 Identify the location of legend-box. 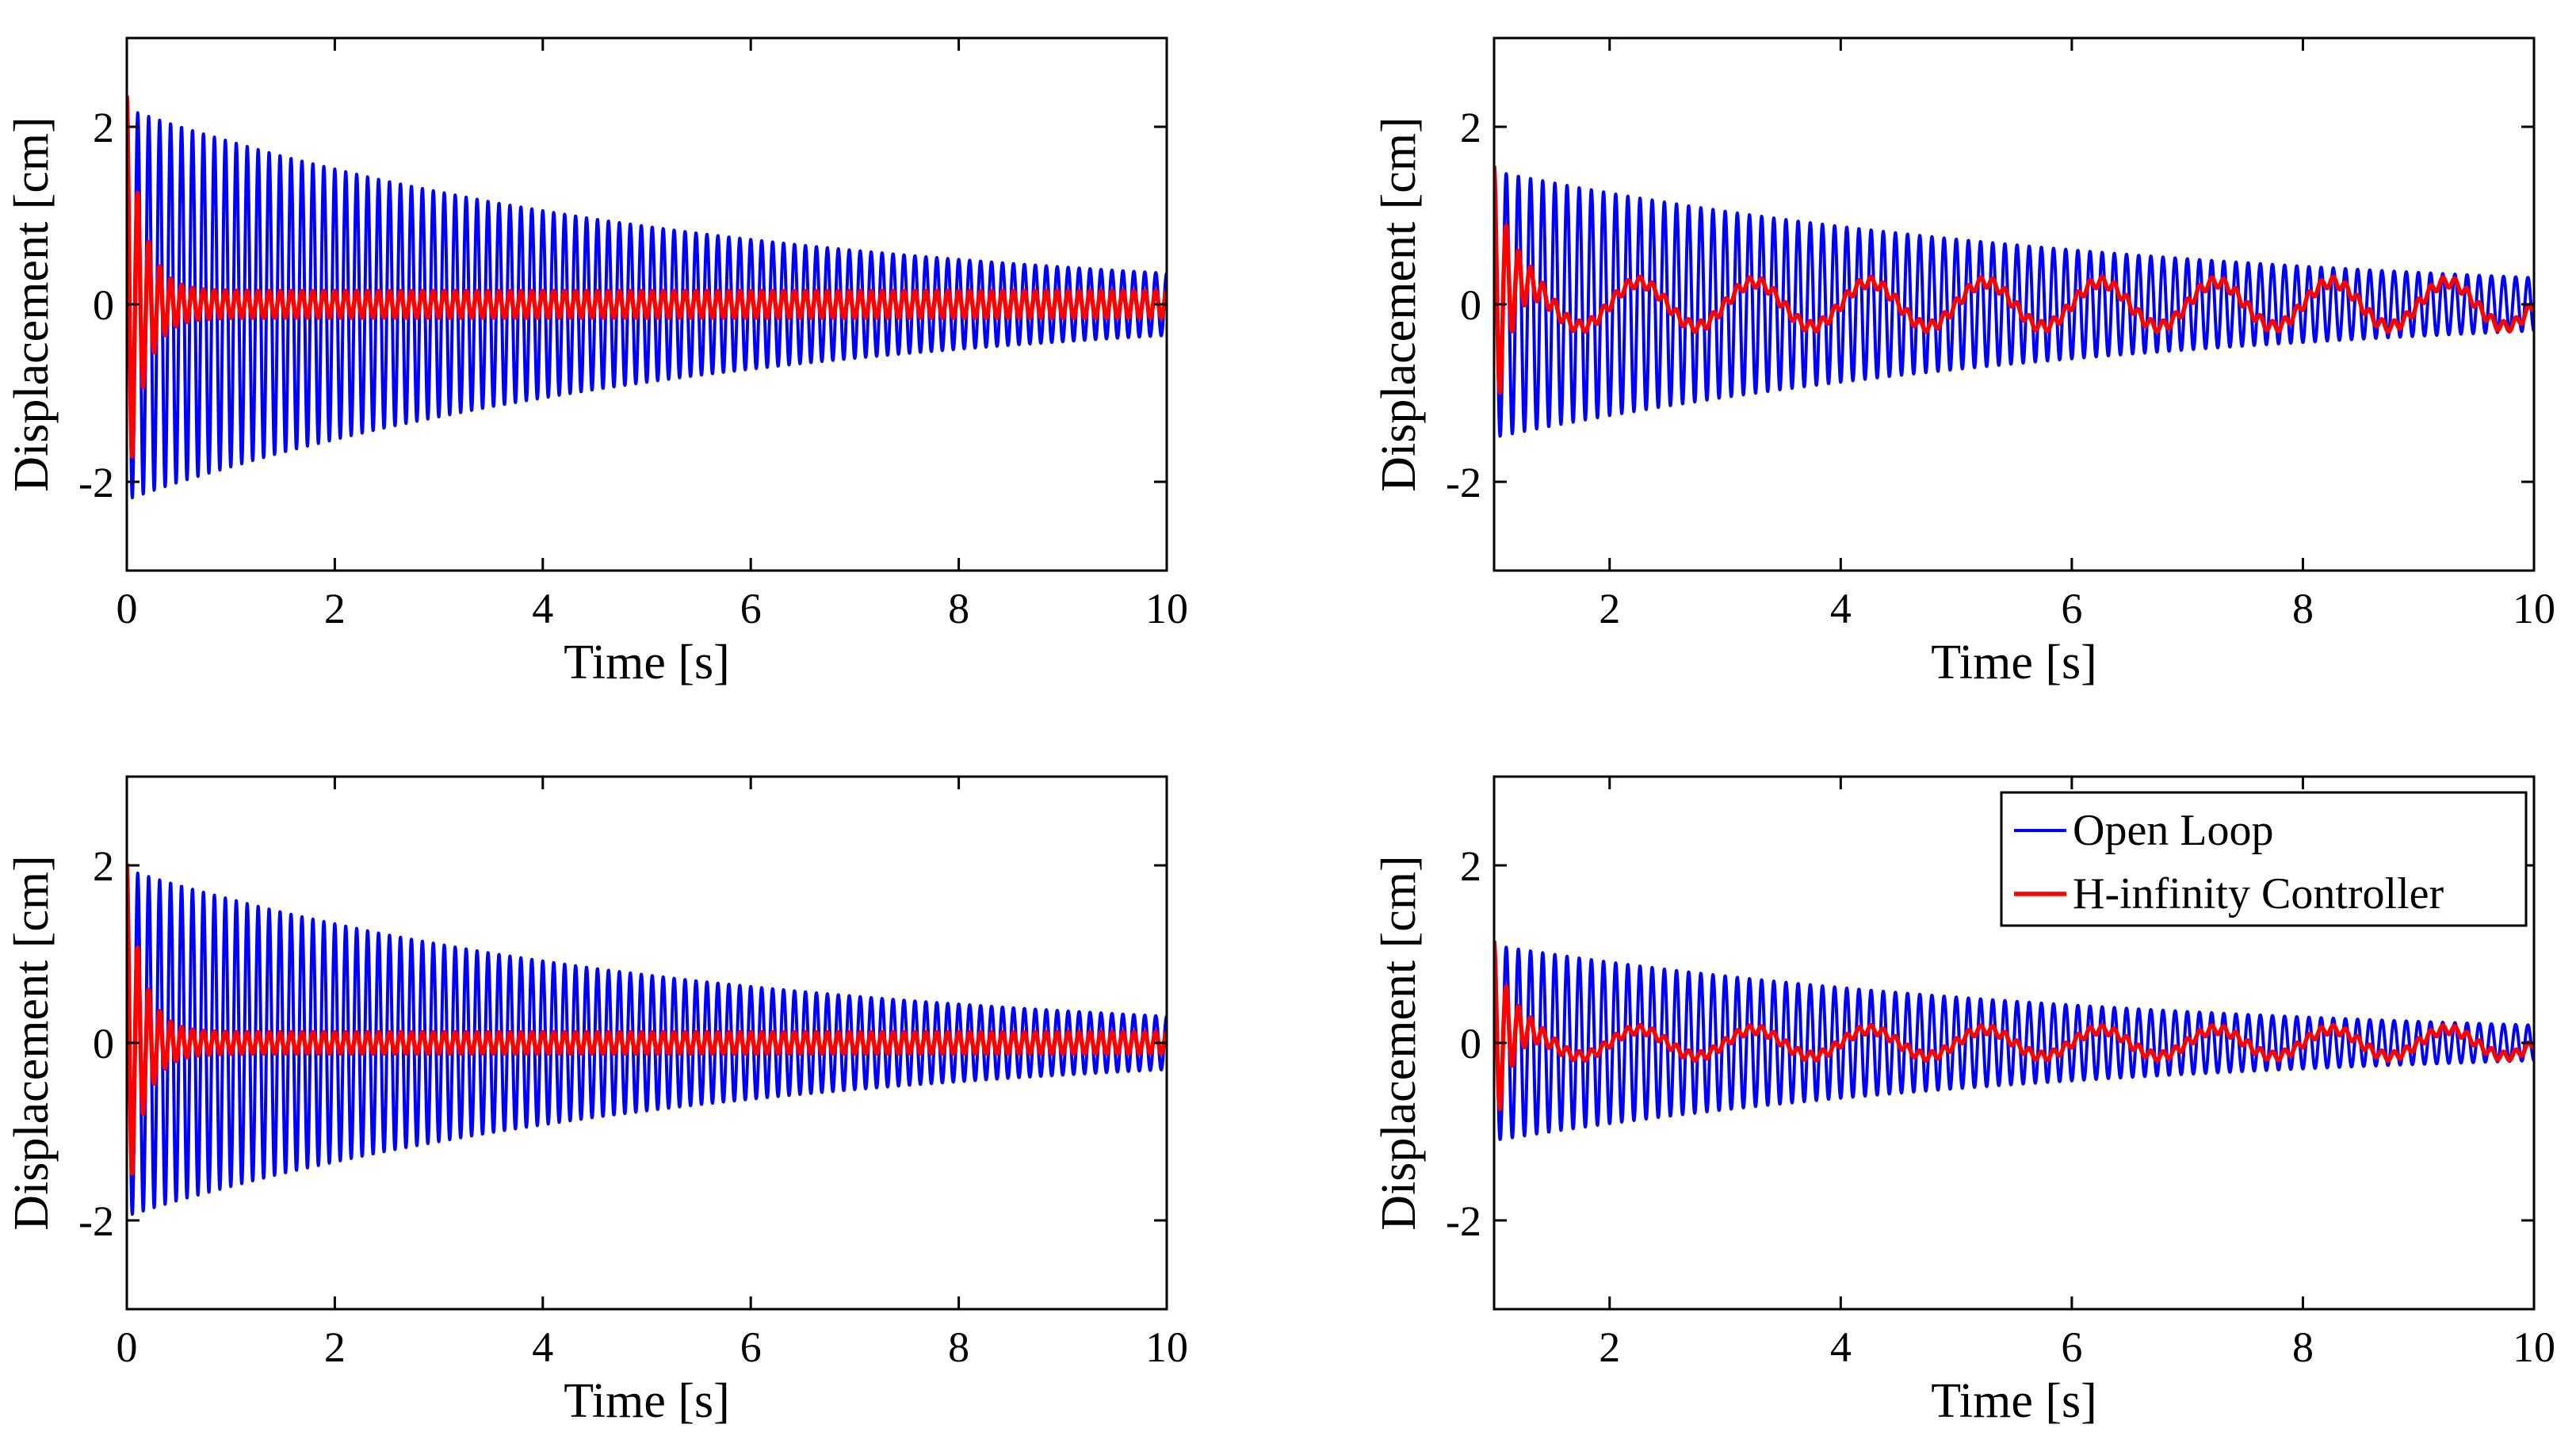
(2264, 859).